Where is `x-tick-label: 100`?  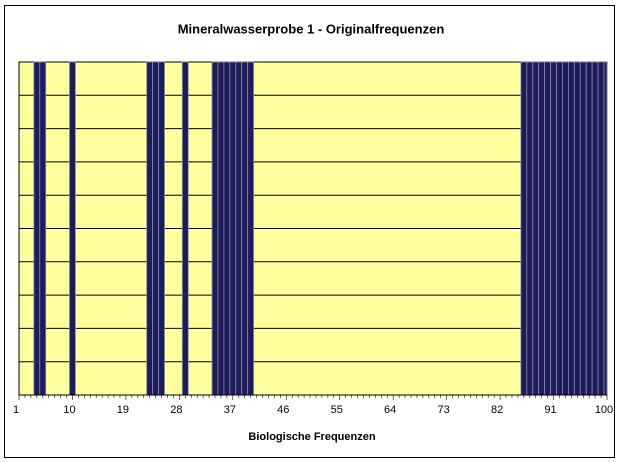 x-tick-label: 100 is located at coordinates (604, 410).